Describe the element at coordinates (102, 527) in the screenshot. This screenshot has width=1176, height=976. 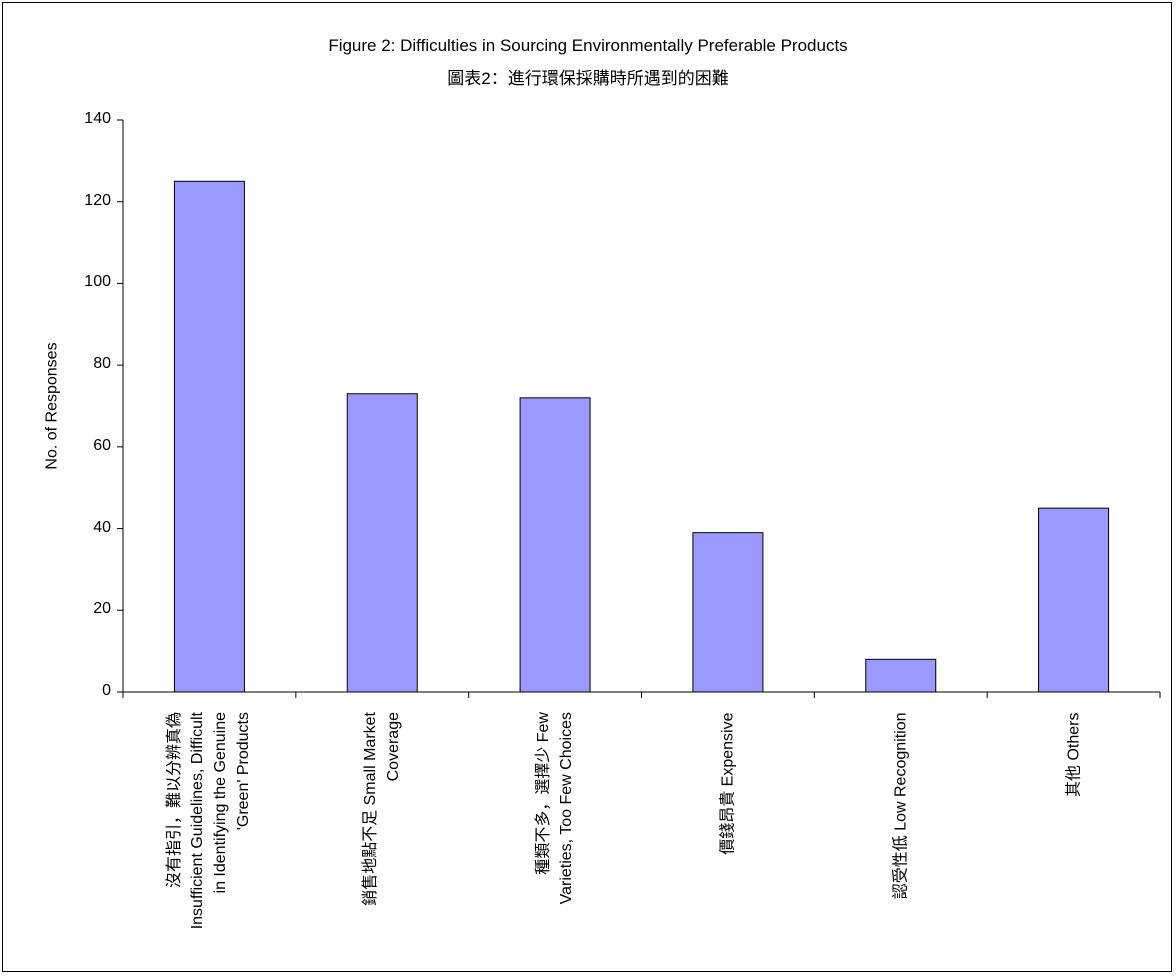
I see `y-tick-label: 40` at that location.